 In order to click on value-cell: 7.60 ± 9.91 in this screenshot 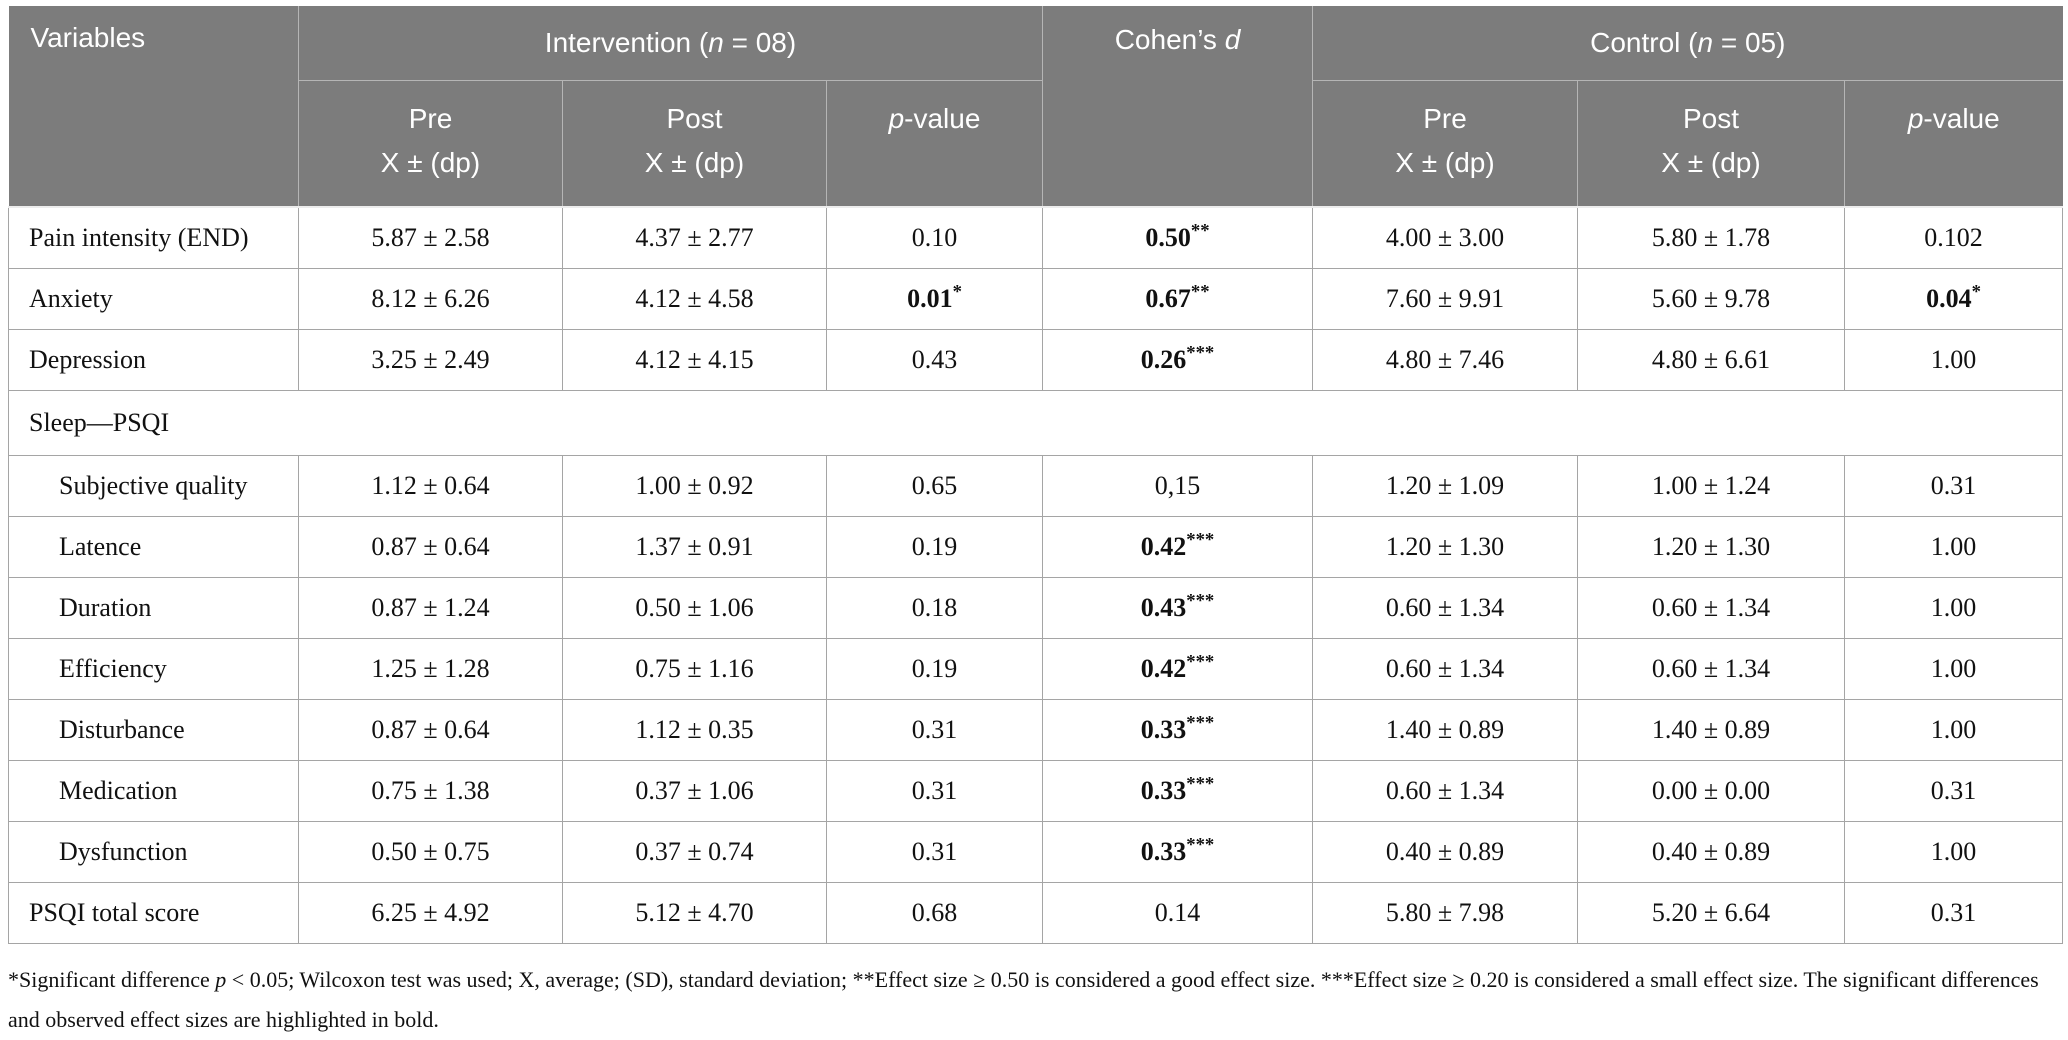, I will do `click(1445, 299)`.